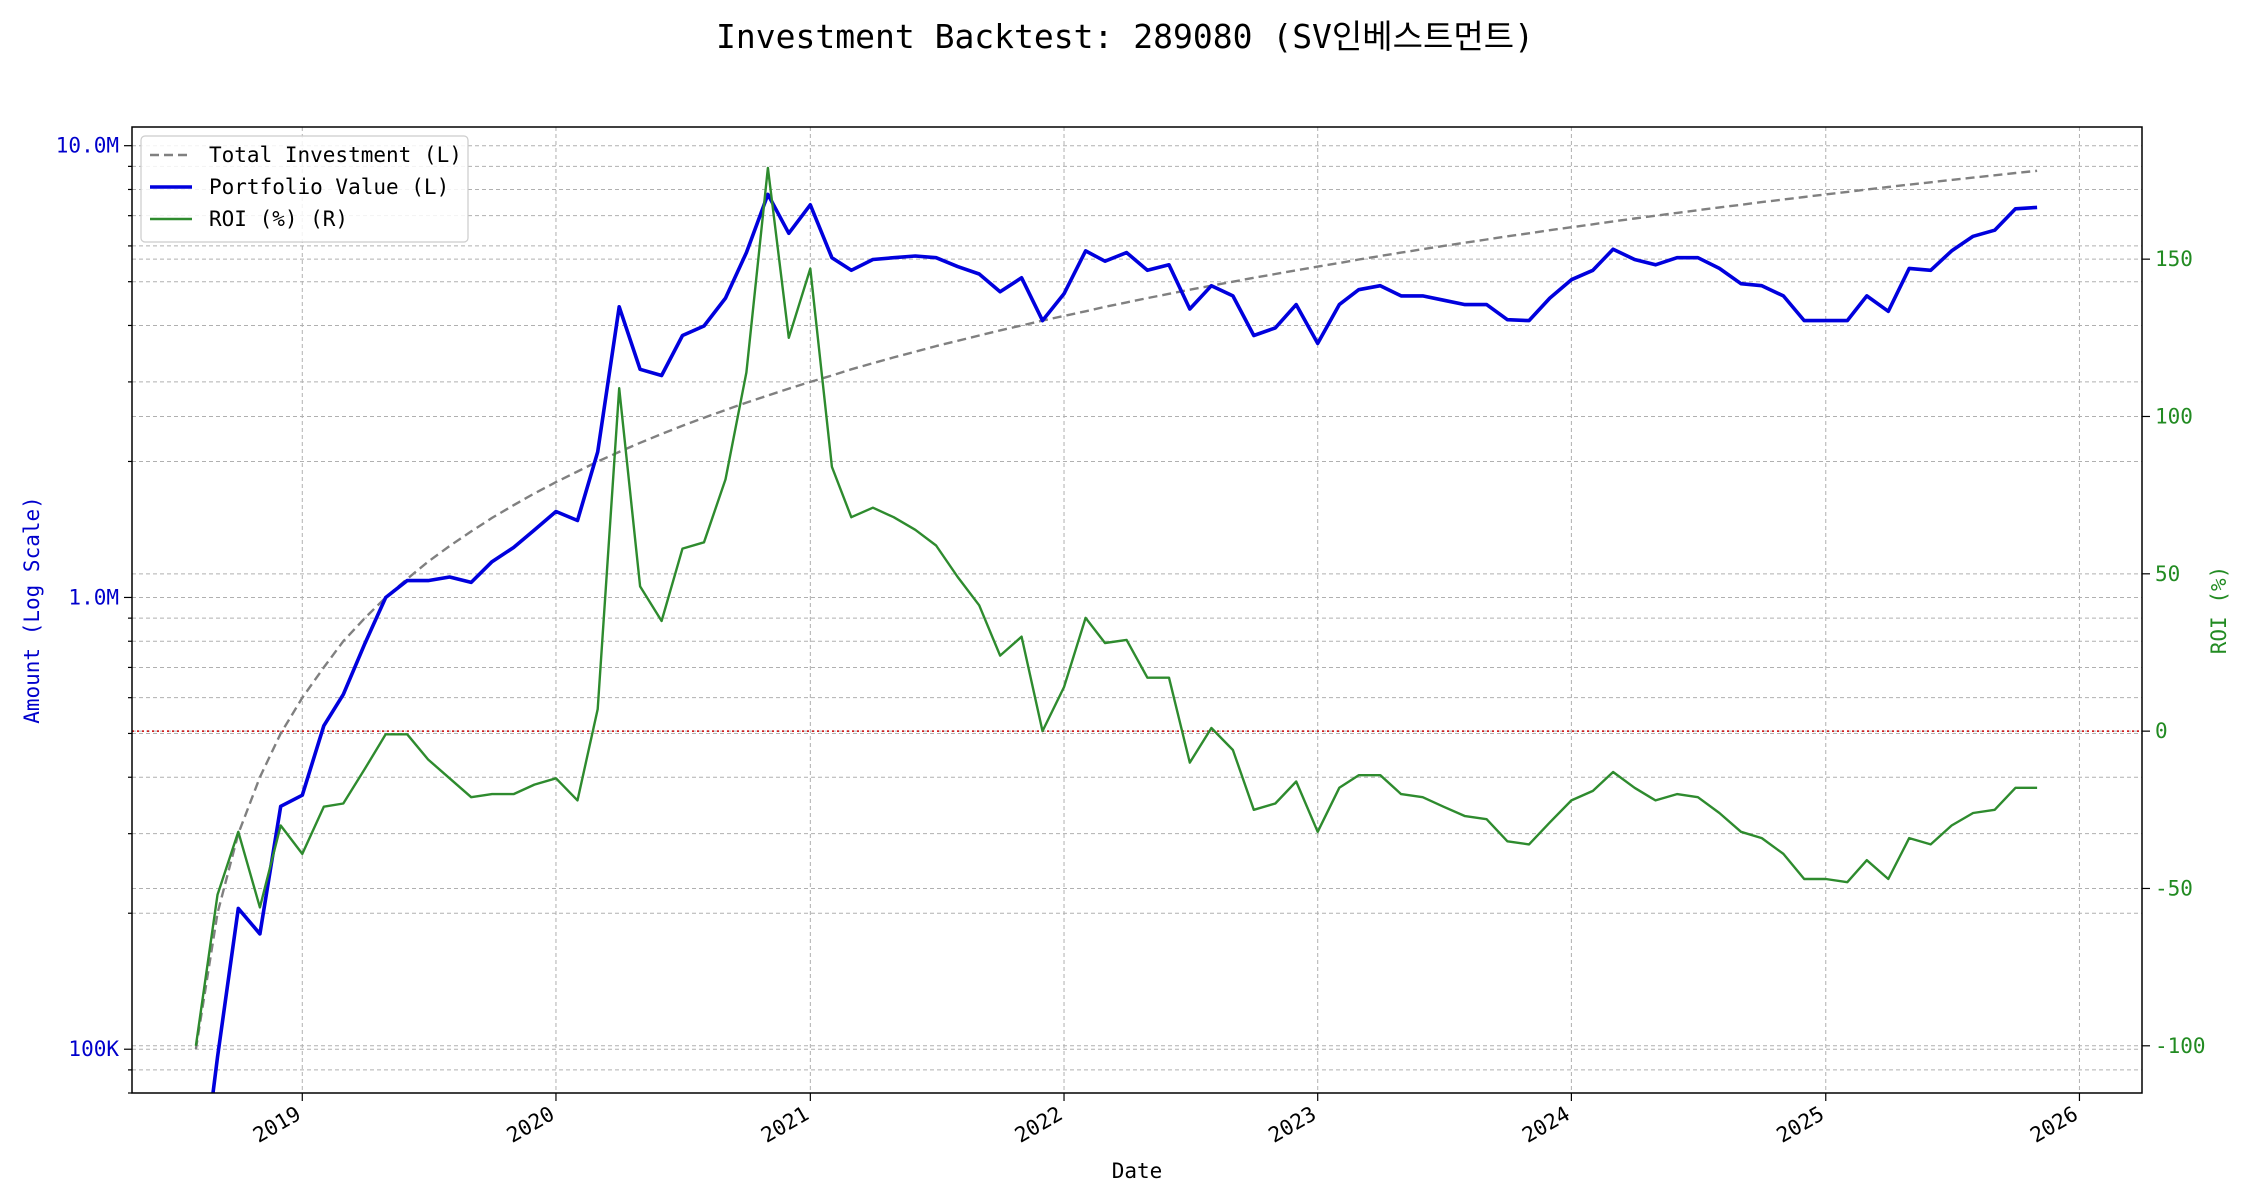 The width and height of the screenshot is (2250, 1200). What do you see at coordinates (1800, 1125) in the screenshot?
I see `x-tick-label: 2025` at bounding box center [1800, 1125].